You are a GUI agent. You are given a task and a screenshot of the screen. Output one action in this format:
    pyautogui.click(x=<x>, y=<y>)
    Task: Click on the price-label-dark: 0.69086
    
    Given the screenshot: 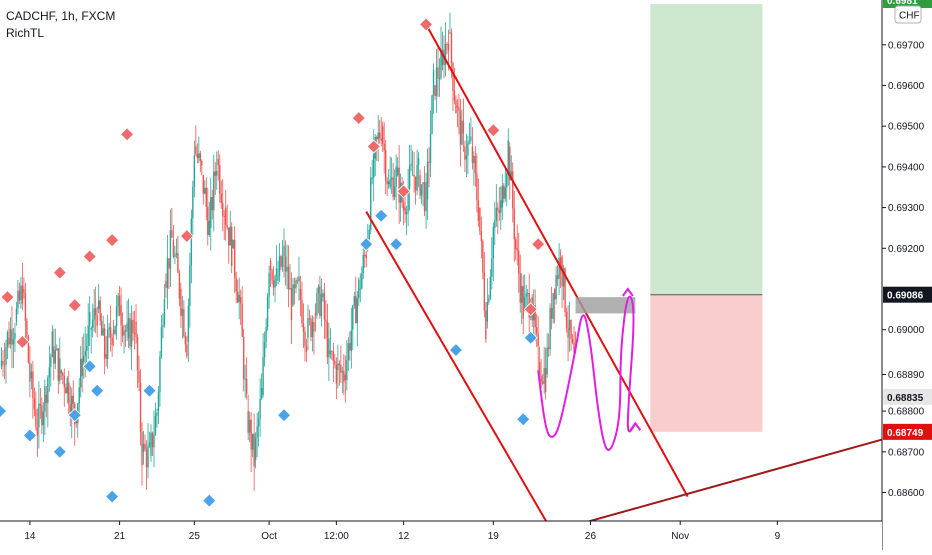 What is the action you would take?
    pyautogui.click(x=905, y=296)
    